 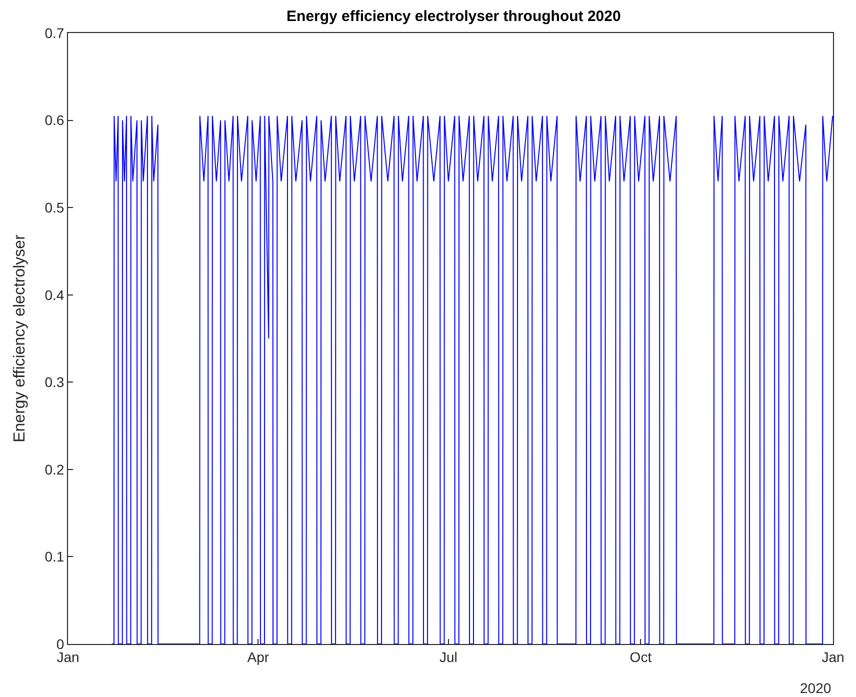 What do you see at coordinates (816, 688) in the screenshot?
I see `text: 2020` at bounding box center [816, 688].